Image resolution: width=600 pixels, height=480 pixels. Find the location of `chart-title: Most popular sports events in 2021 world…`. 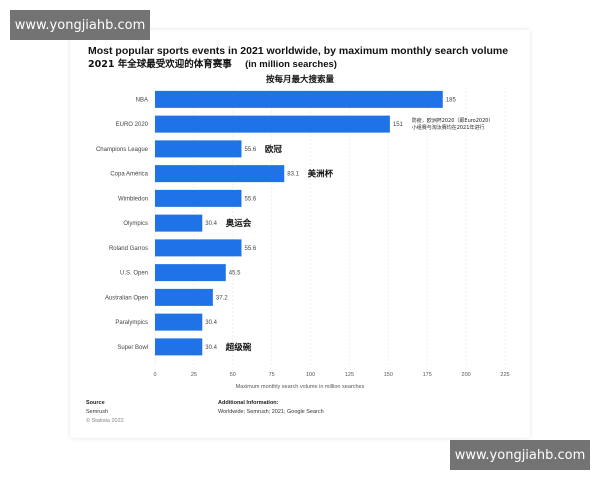

chart-title: Most popular sports events in 2021 world… is located at coordinates (298, 51).